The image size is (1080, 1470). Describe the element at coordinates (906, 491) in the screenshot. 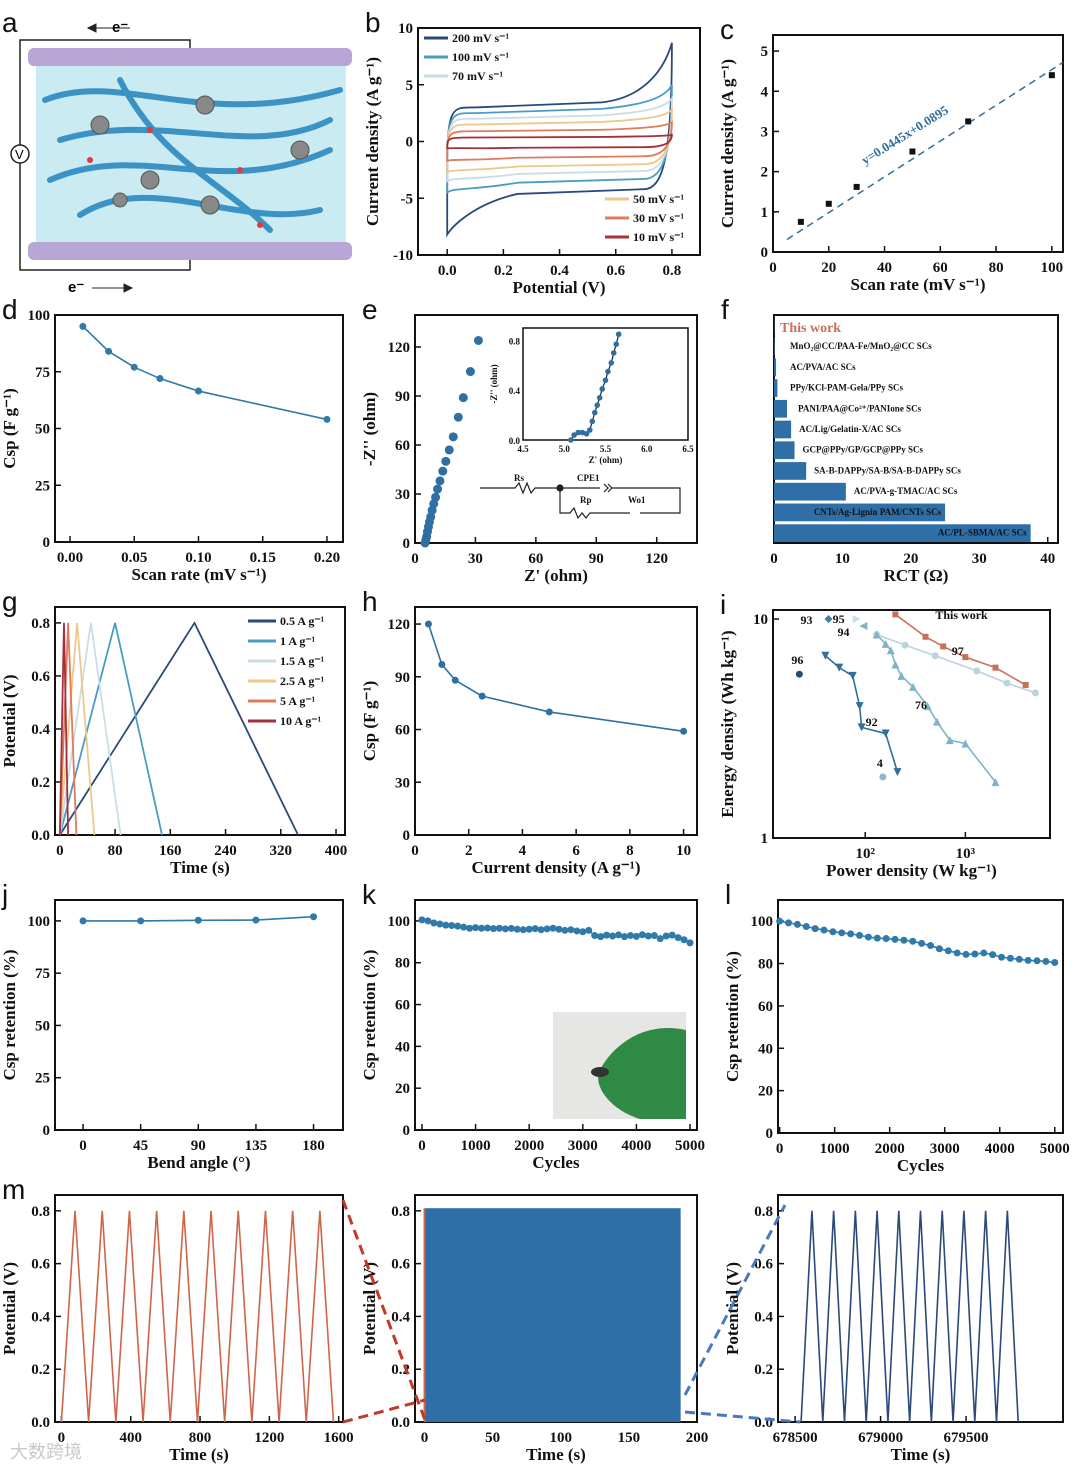

I see `bar-label: AC/PVA-g-TMAC/AC SCs` at that location.